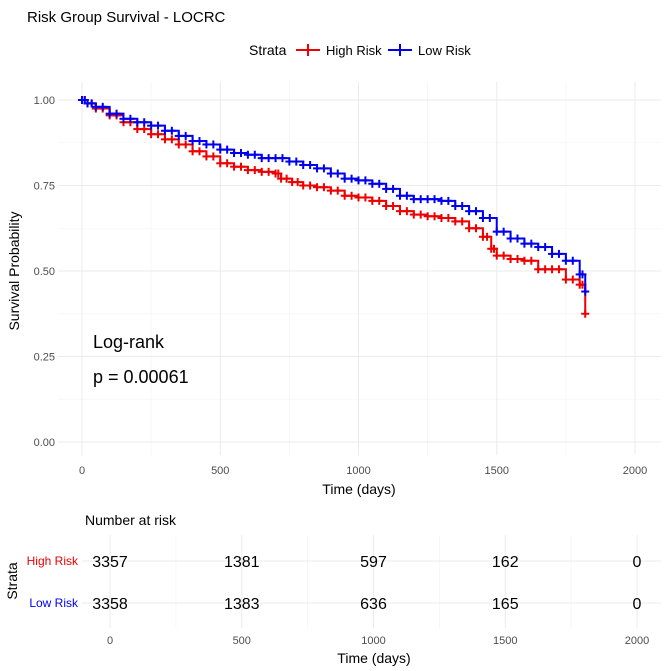 The image size is (671, 671). I want to click on risk-table-title: Number at risk, so click(131, 520).